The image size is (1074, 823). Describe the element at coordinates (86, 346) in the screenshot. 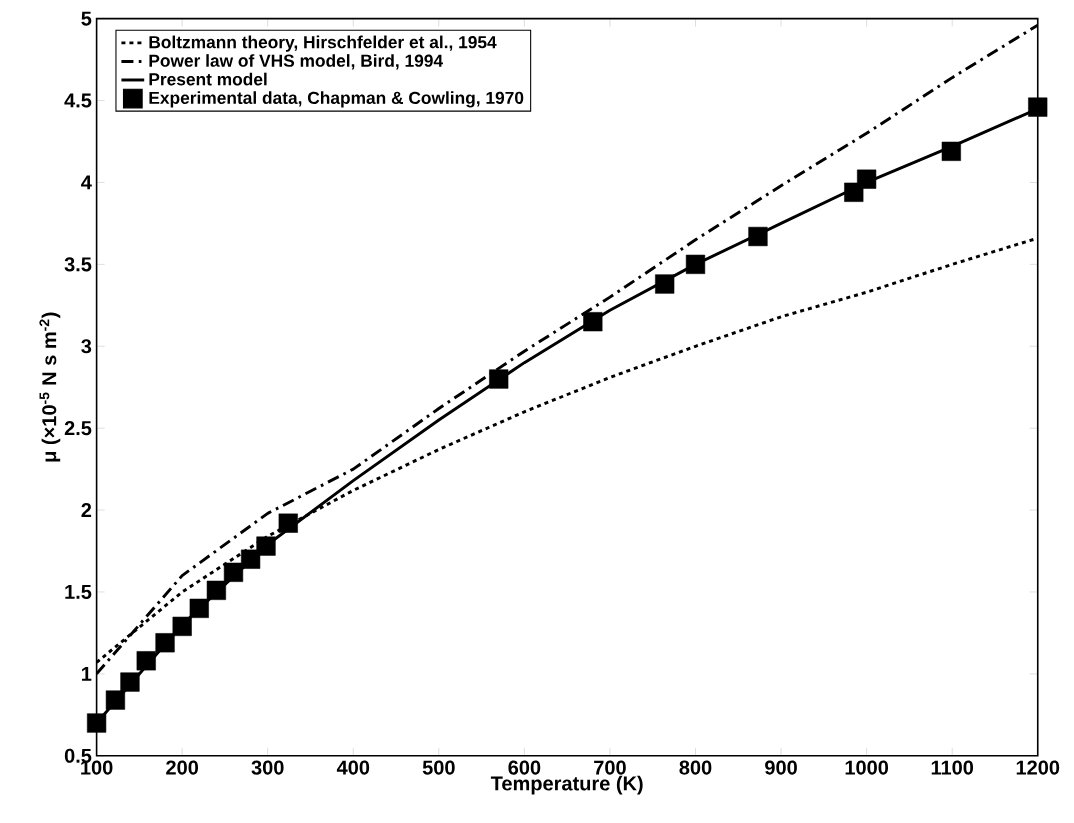

I see `y-tick-label: 3` at that location.